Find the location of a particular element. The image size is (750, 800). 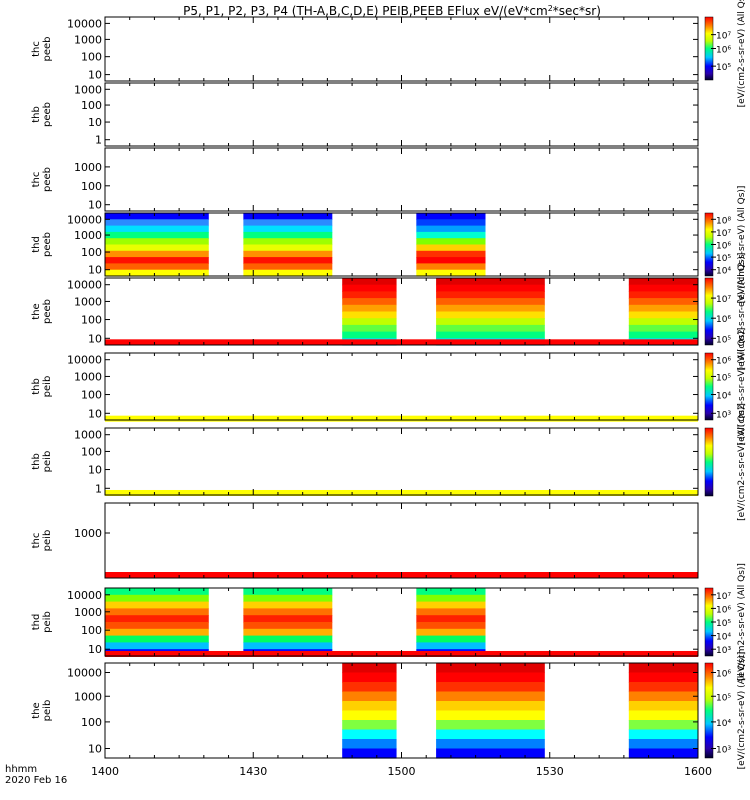

panel-the-peeb-5: 10000 1000 100 10 thepeeb is located at coordinates (365, 311).